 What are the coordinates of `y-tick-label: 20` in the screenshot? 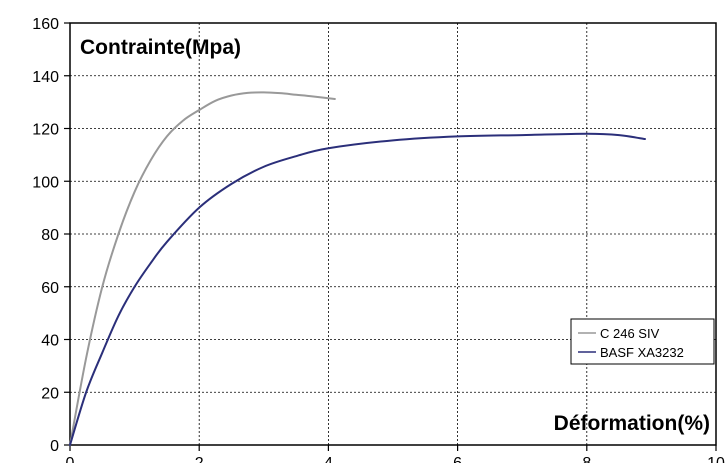 It's located at (50, 393).